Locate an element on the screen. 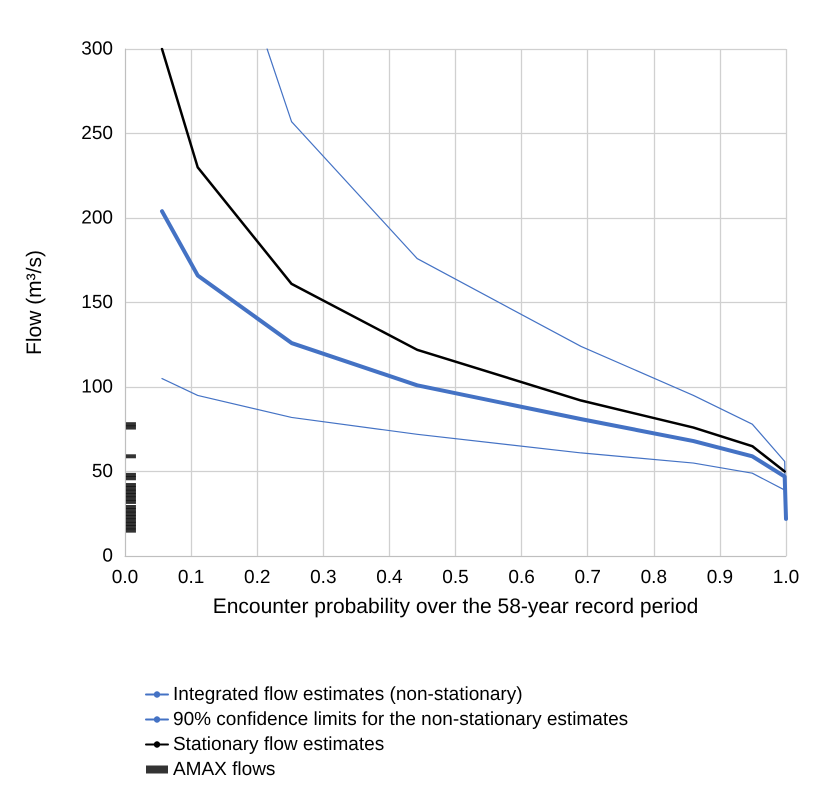 The image size is (815, 789). x-tick-label: 0.5 is located at coordinates (455, 577).